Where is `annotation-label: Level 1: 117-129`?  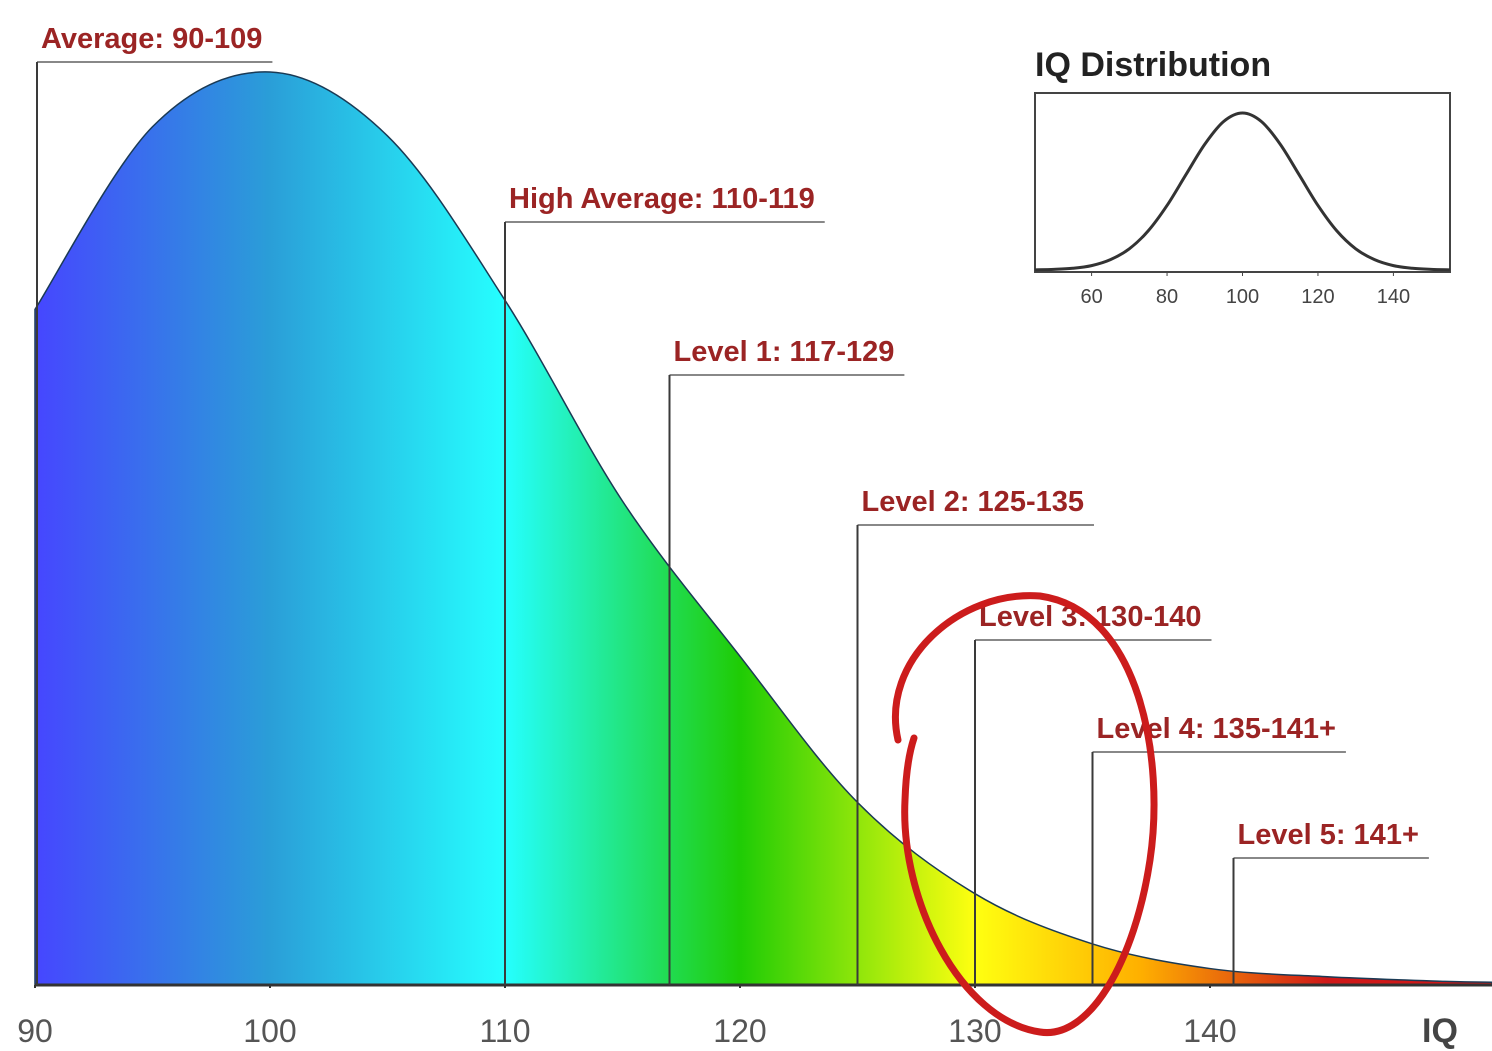
annotation-label: Level 1: 117-129 is located at coordinates (784, 352).